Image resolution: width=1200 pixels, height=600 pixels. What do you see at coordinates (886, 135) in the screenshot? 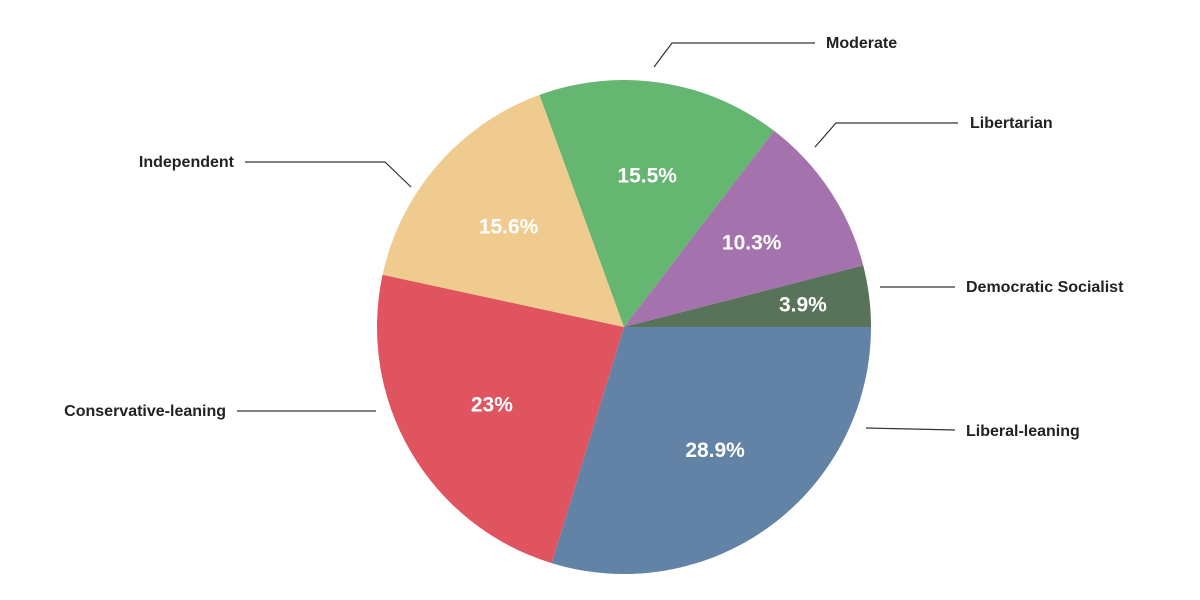
I see `leader-line-libertarian` at bounding box center [886, 135].